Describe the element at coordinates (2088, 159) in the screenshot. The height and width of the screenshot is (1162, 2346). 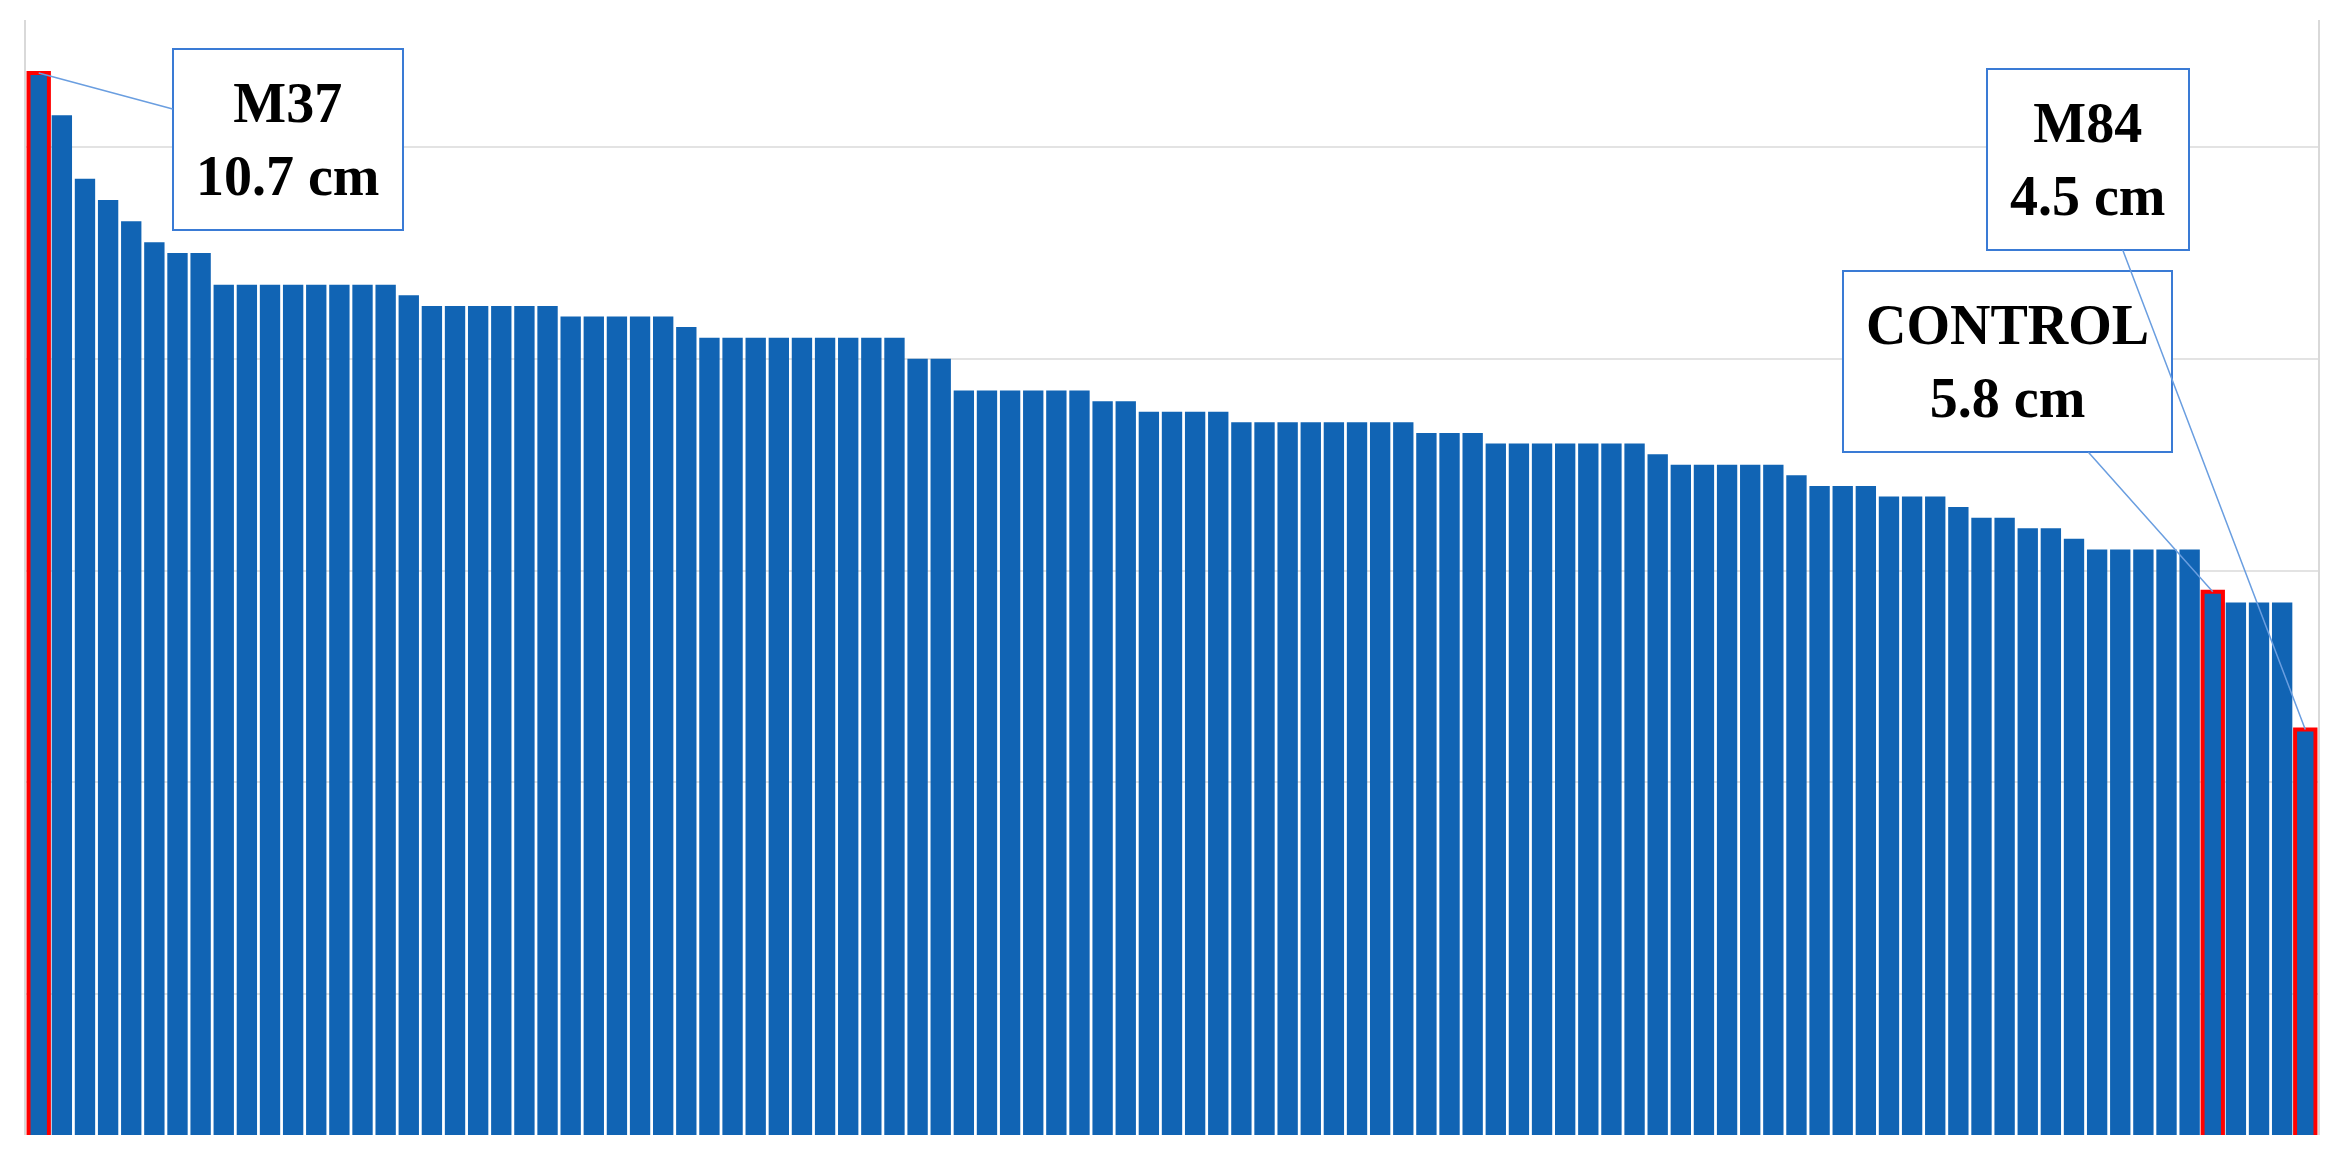
I see `data-label: M84 4.5 cm` at that location.